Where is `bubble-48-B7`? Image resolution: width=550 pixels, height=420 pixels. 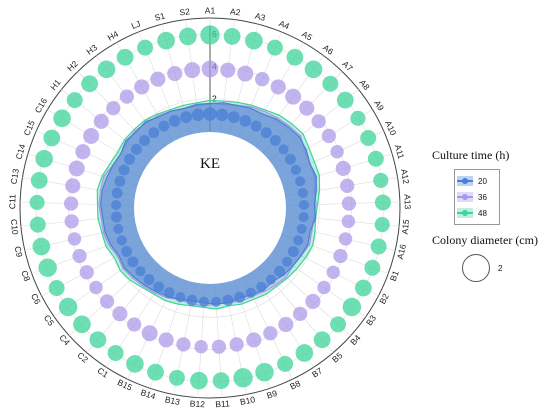 bubble-48-B7 is located at coordinates (304, 353).